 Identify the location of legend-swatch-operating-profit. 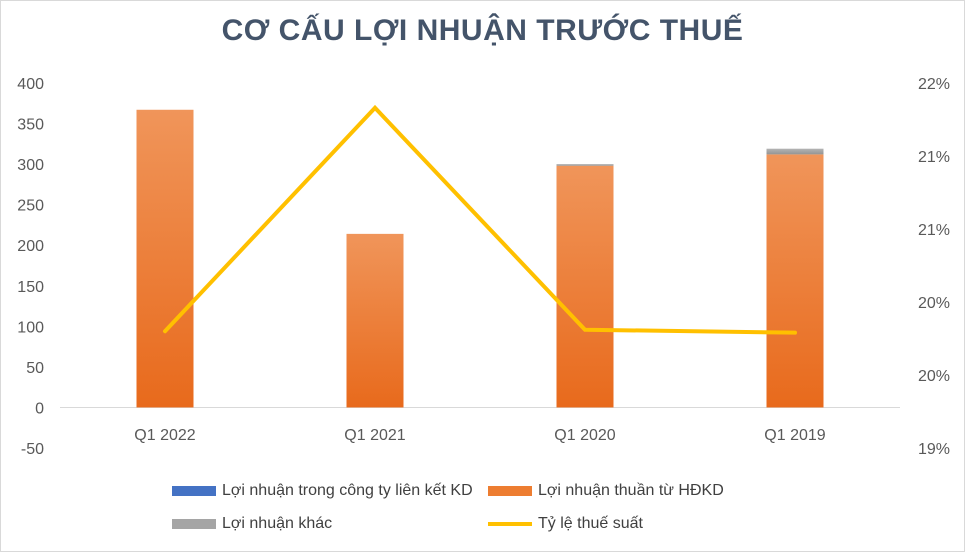
(510, 491).